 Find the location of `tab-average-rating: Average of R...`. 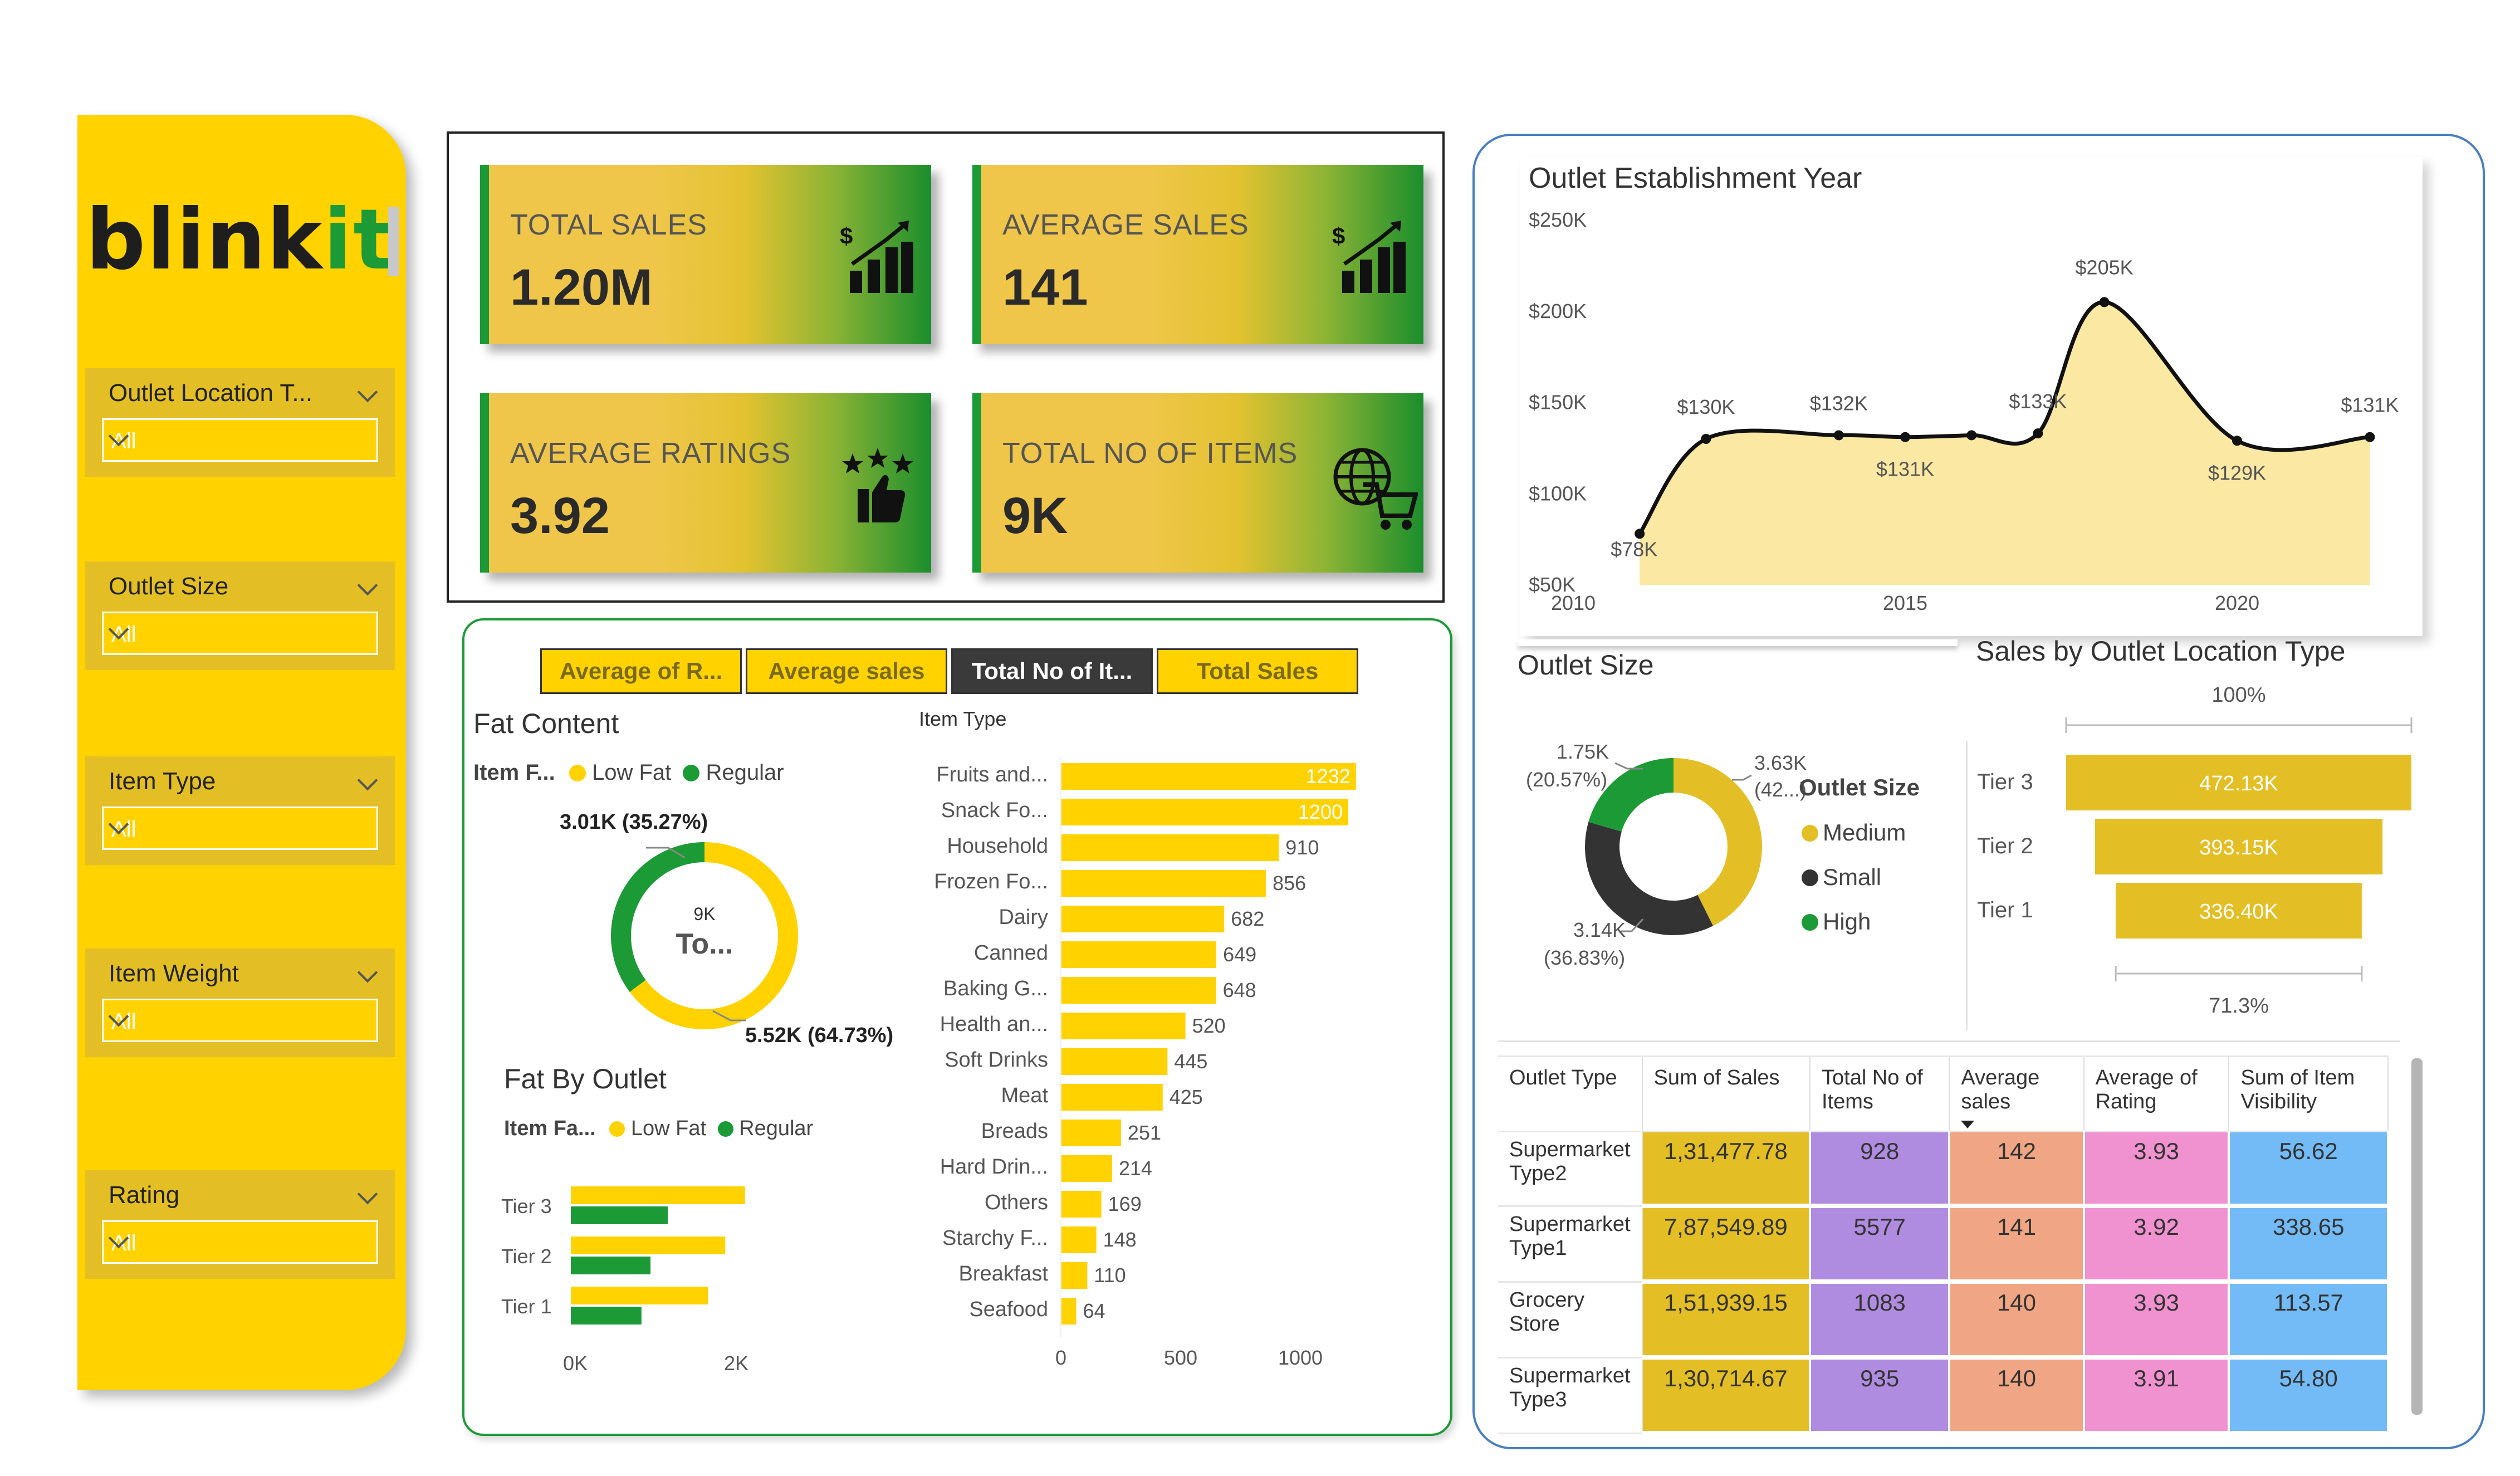

tab-average-rating: Average of R... is located at coordinates (641, 671).